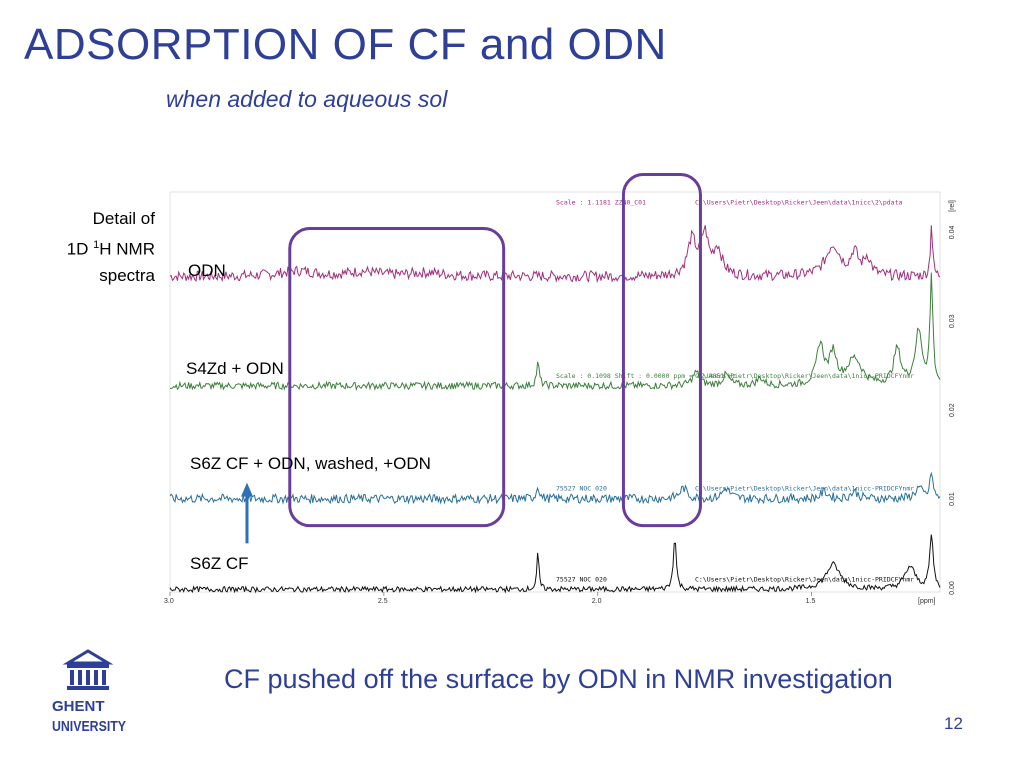 This screenshot has height=768, width=1024. What do you see at coordinates (127, 249) in the screenshot?
I see `side-note-rest: H NMR` at bounding box center [127, 249].